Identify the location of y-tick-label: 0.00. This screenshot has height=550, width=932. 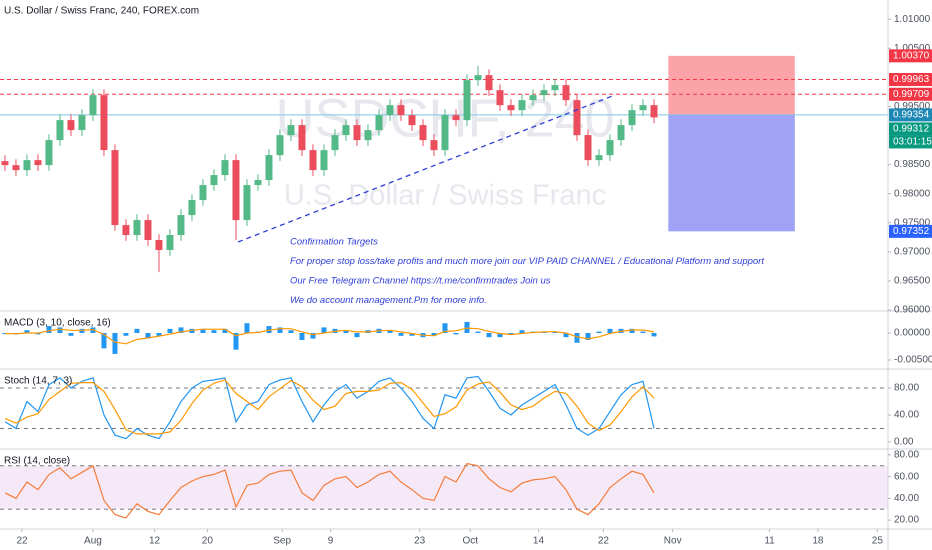
(904, 442).